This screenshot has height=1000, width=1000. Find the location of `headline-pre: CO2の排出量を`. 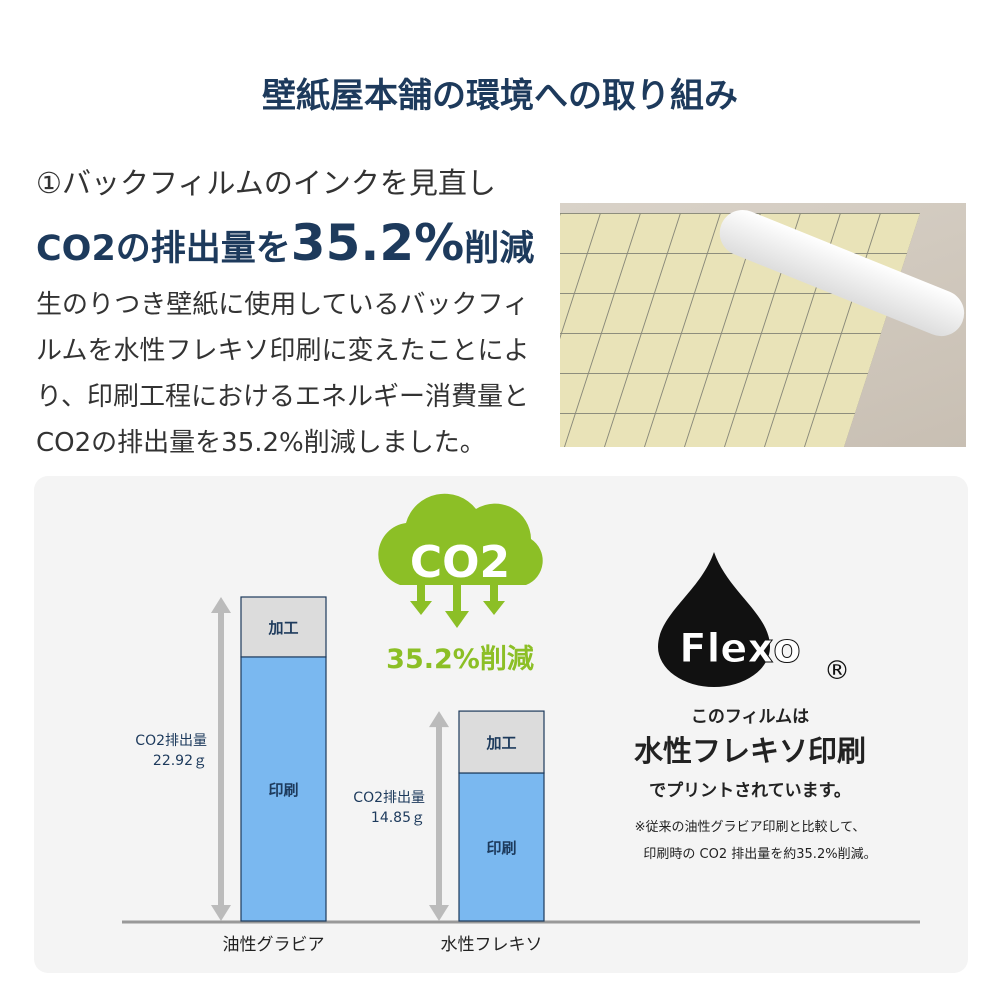

headline-pre: CO2の排出量を is located at coordinates (163, 249).